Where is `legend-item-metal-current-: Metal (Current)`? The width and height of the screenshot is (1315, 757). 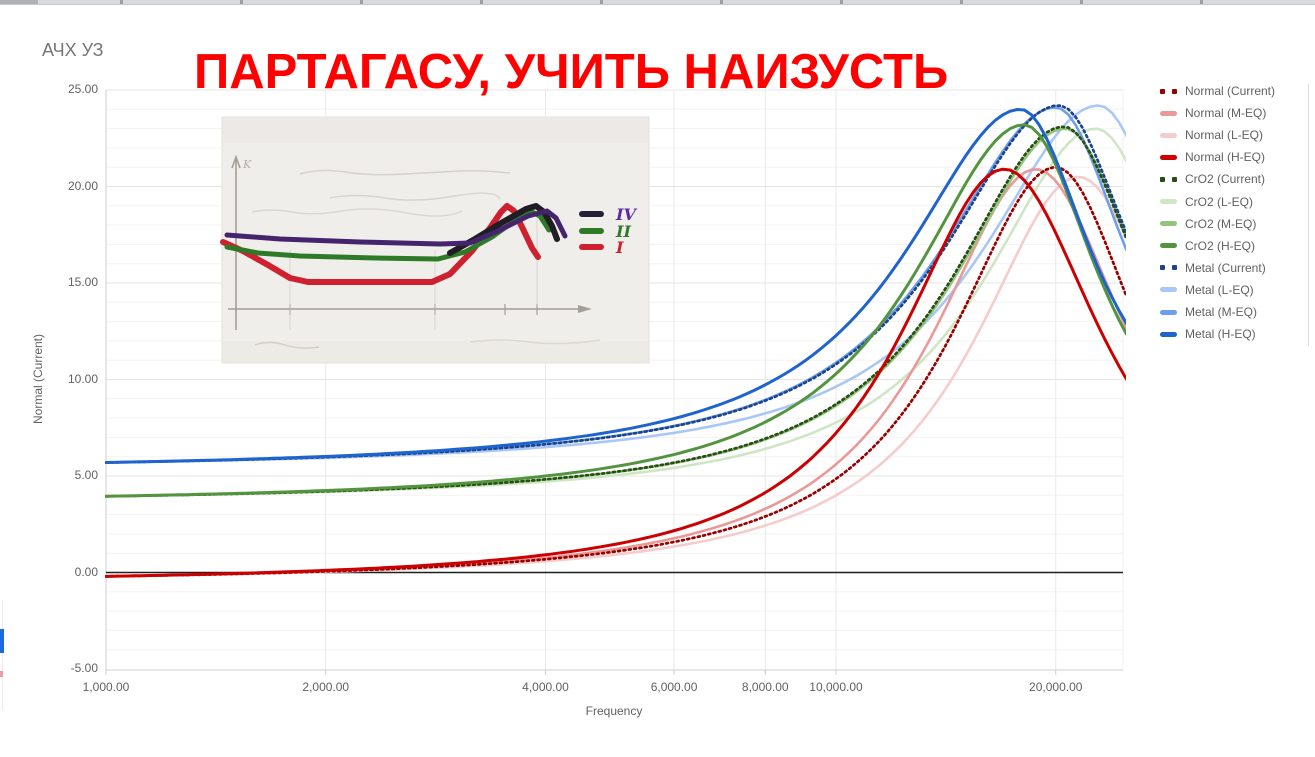
legend-item-metal-current-: Metal (Current) is located at coordinates (1213, 268).